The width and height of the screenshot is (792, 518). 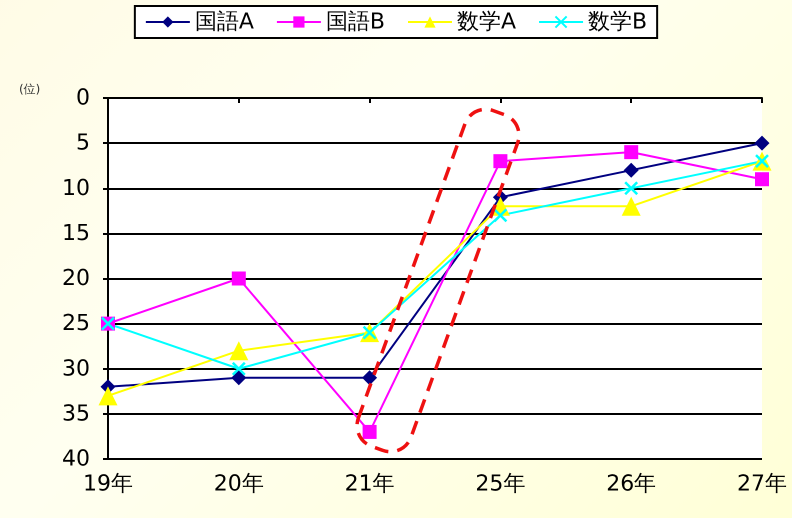 What do you see at coordinates (76, 369) in the screenshot?
I see `y-tick-label: 30` at bounding box center [76, 369].